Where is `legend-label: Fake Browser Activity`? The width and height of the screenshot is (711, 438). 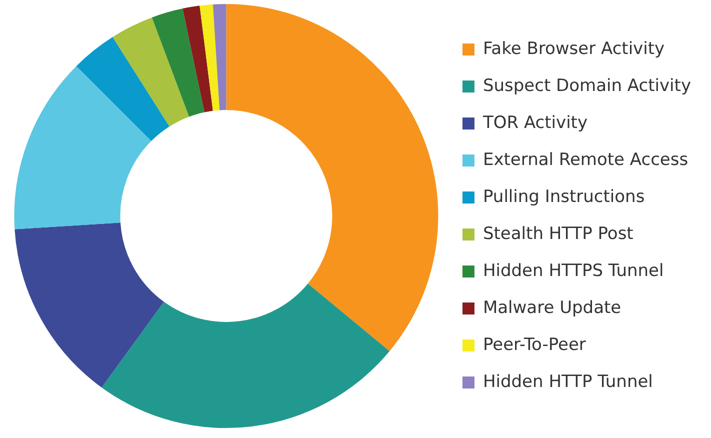 legend-label: Fake Browser Activity is located at coordinates (573, 48).